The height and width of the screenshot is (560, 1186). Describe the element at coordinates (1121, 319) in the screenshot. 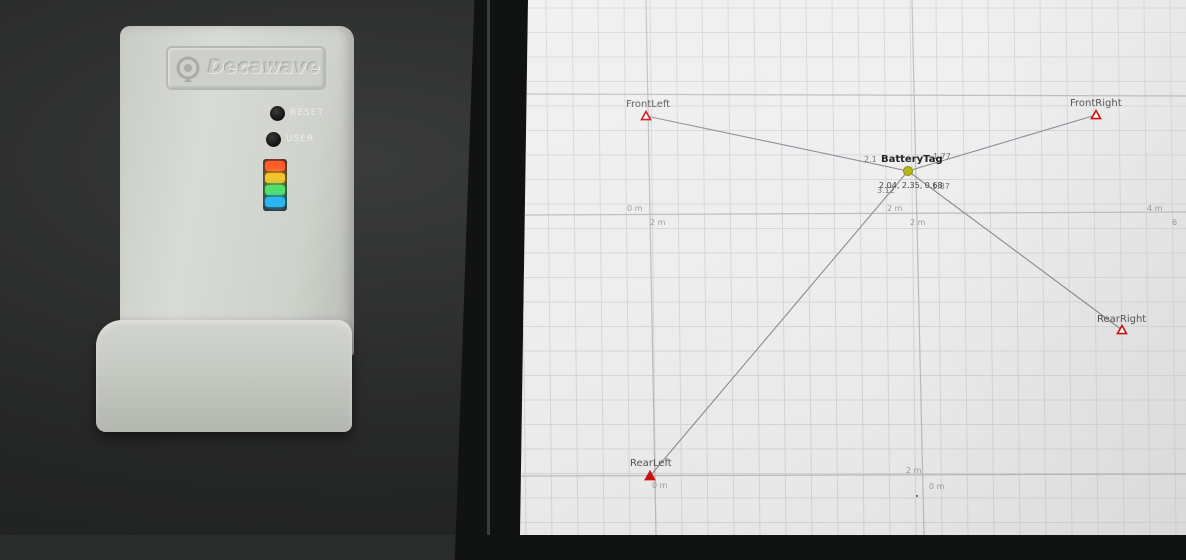

I see `anchor-rear-right-label: RearRight` at that location.